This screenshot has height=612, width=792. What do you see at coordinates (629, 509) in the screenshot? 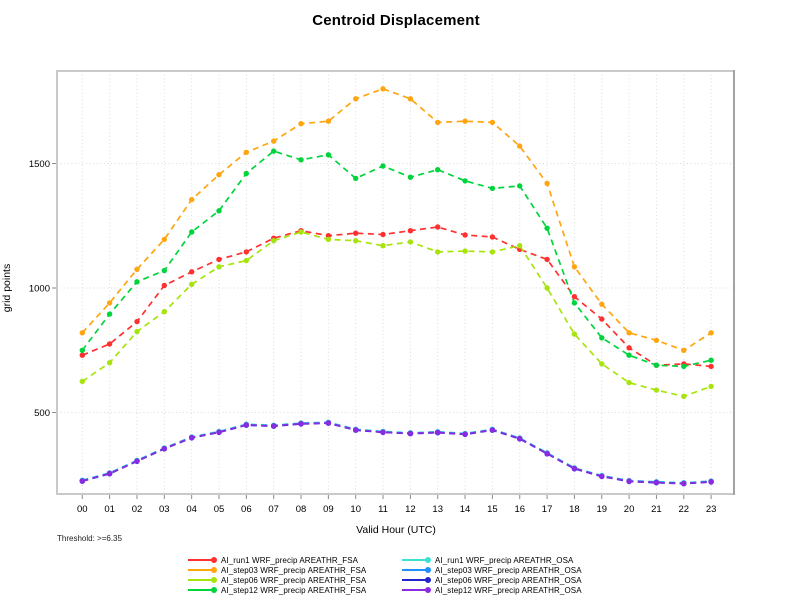
I see `x-tick-label: 20` at bounding box center [629, 509].